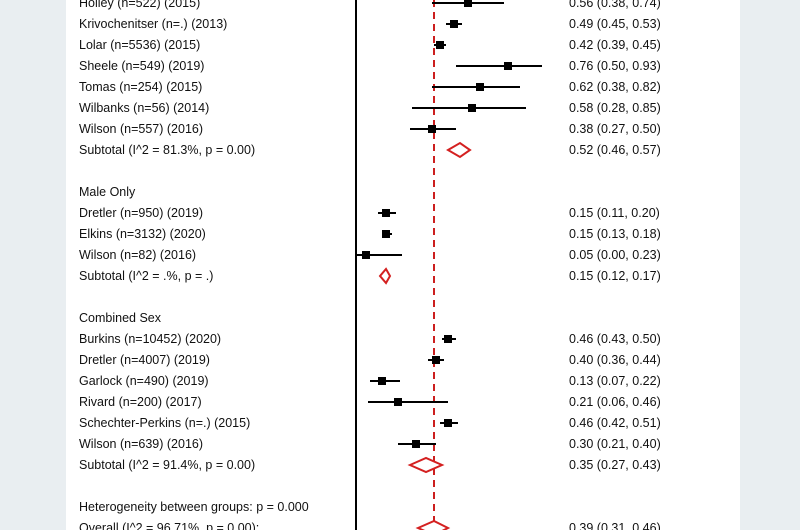 The image size is (800, 530). Describe the element at coordinates (139, 5) in the screenshot. I see `study-label: Holley (n=522) (2015)` at that location.